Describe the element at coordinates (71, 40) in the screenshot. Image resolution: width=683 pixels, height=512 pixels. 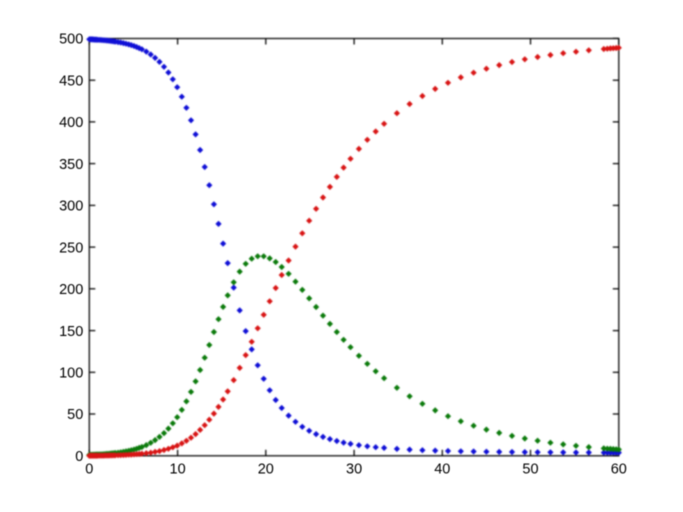
I see `svg-text: 500` at that location.